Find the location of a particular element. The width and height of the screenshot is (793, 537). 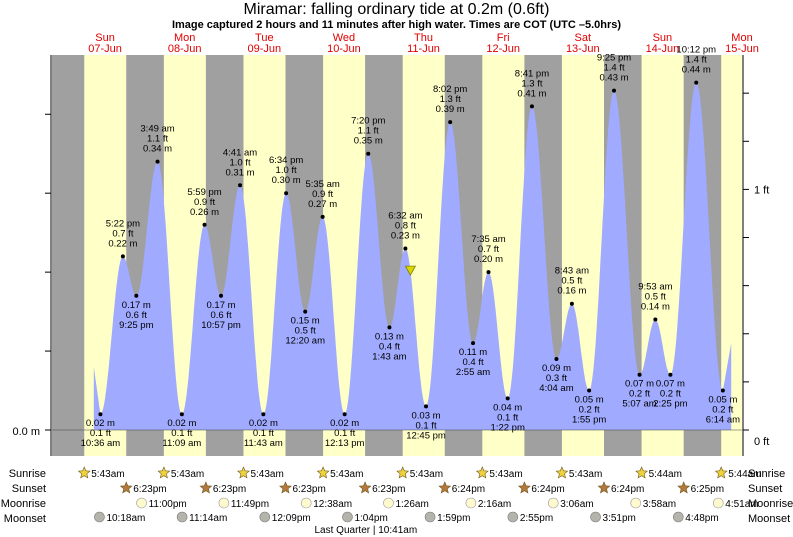

moonrise-icon is located at coordinates (388, 503).